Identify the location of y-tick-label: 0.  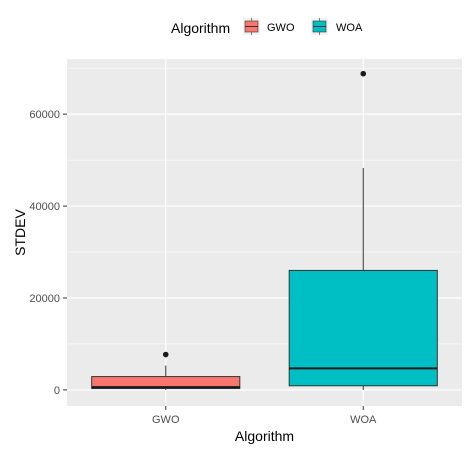
(57, 391).